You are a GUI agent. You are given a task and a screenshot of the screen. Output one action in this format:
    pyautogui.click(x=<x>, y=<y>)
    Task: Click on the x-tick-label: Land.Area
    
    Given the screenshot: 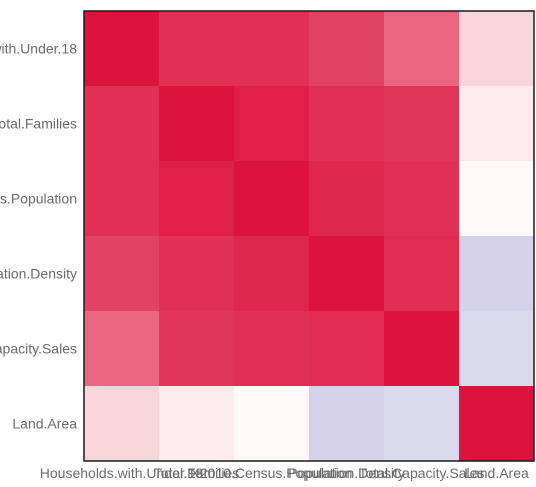 What is the action you would take?
    pyautogui.click(x=496, y=473)
    